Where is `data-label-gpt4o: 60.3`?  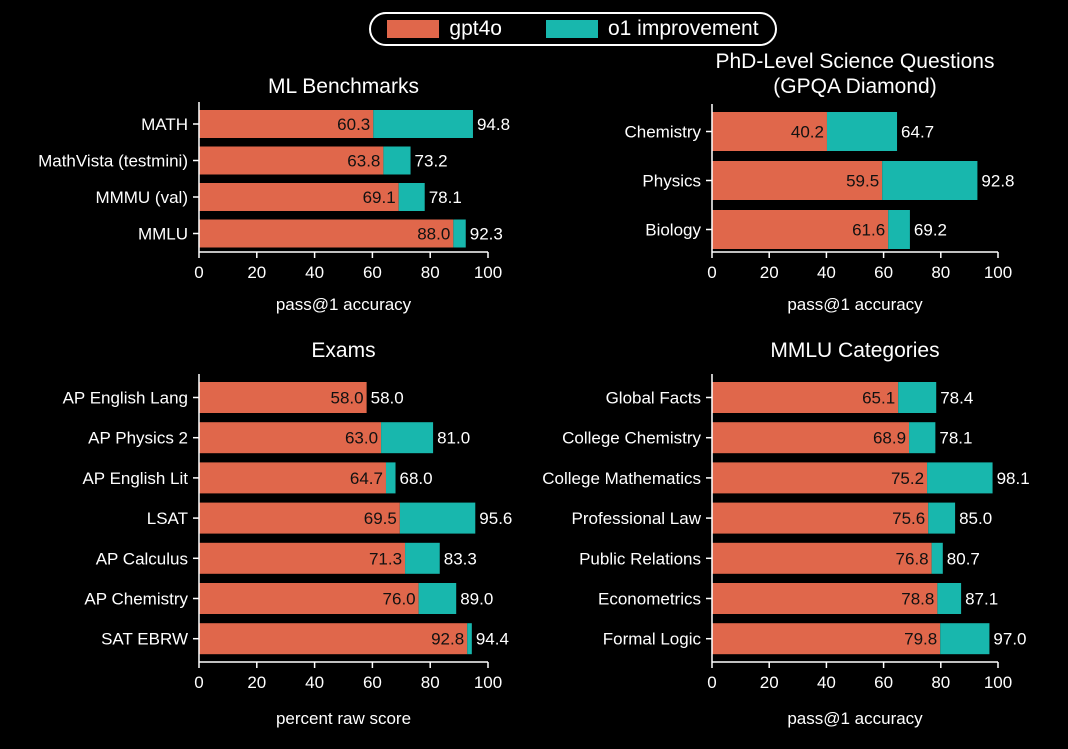
data-label-gpt4o: 60.3 is located at coordinates (353, 124).